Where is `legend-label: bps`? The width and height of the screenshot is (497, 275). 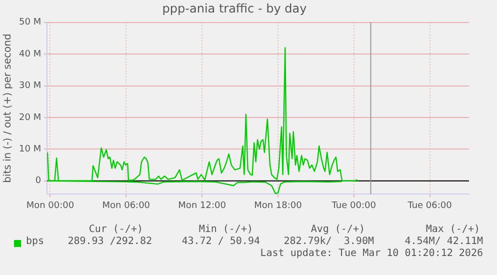 legend-label: bps is located at coordinates (35, 241).